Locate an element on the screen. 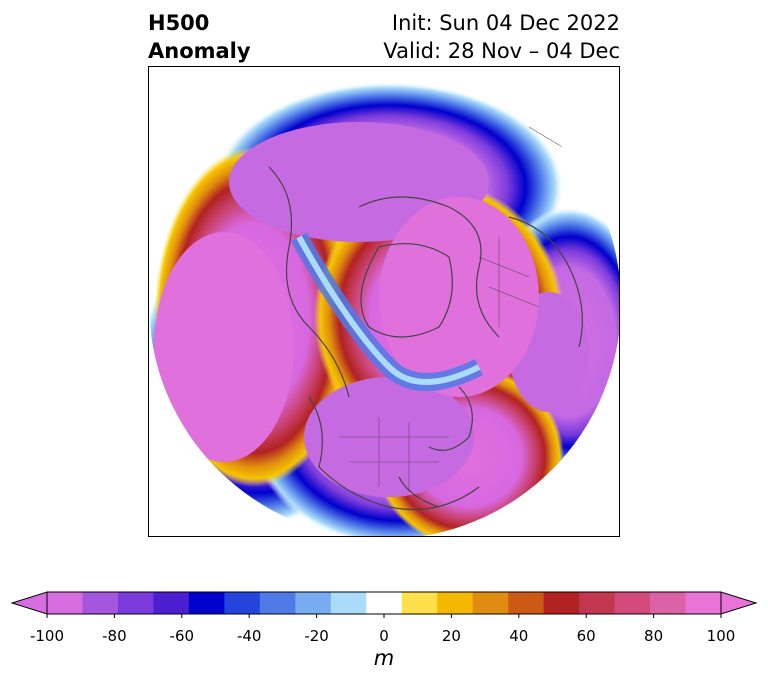 This screenshot has width=768, height=686. title-line-2: Anomaly is located at coordinates (199, 51).